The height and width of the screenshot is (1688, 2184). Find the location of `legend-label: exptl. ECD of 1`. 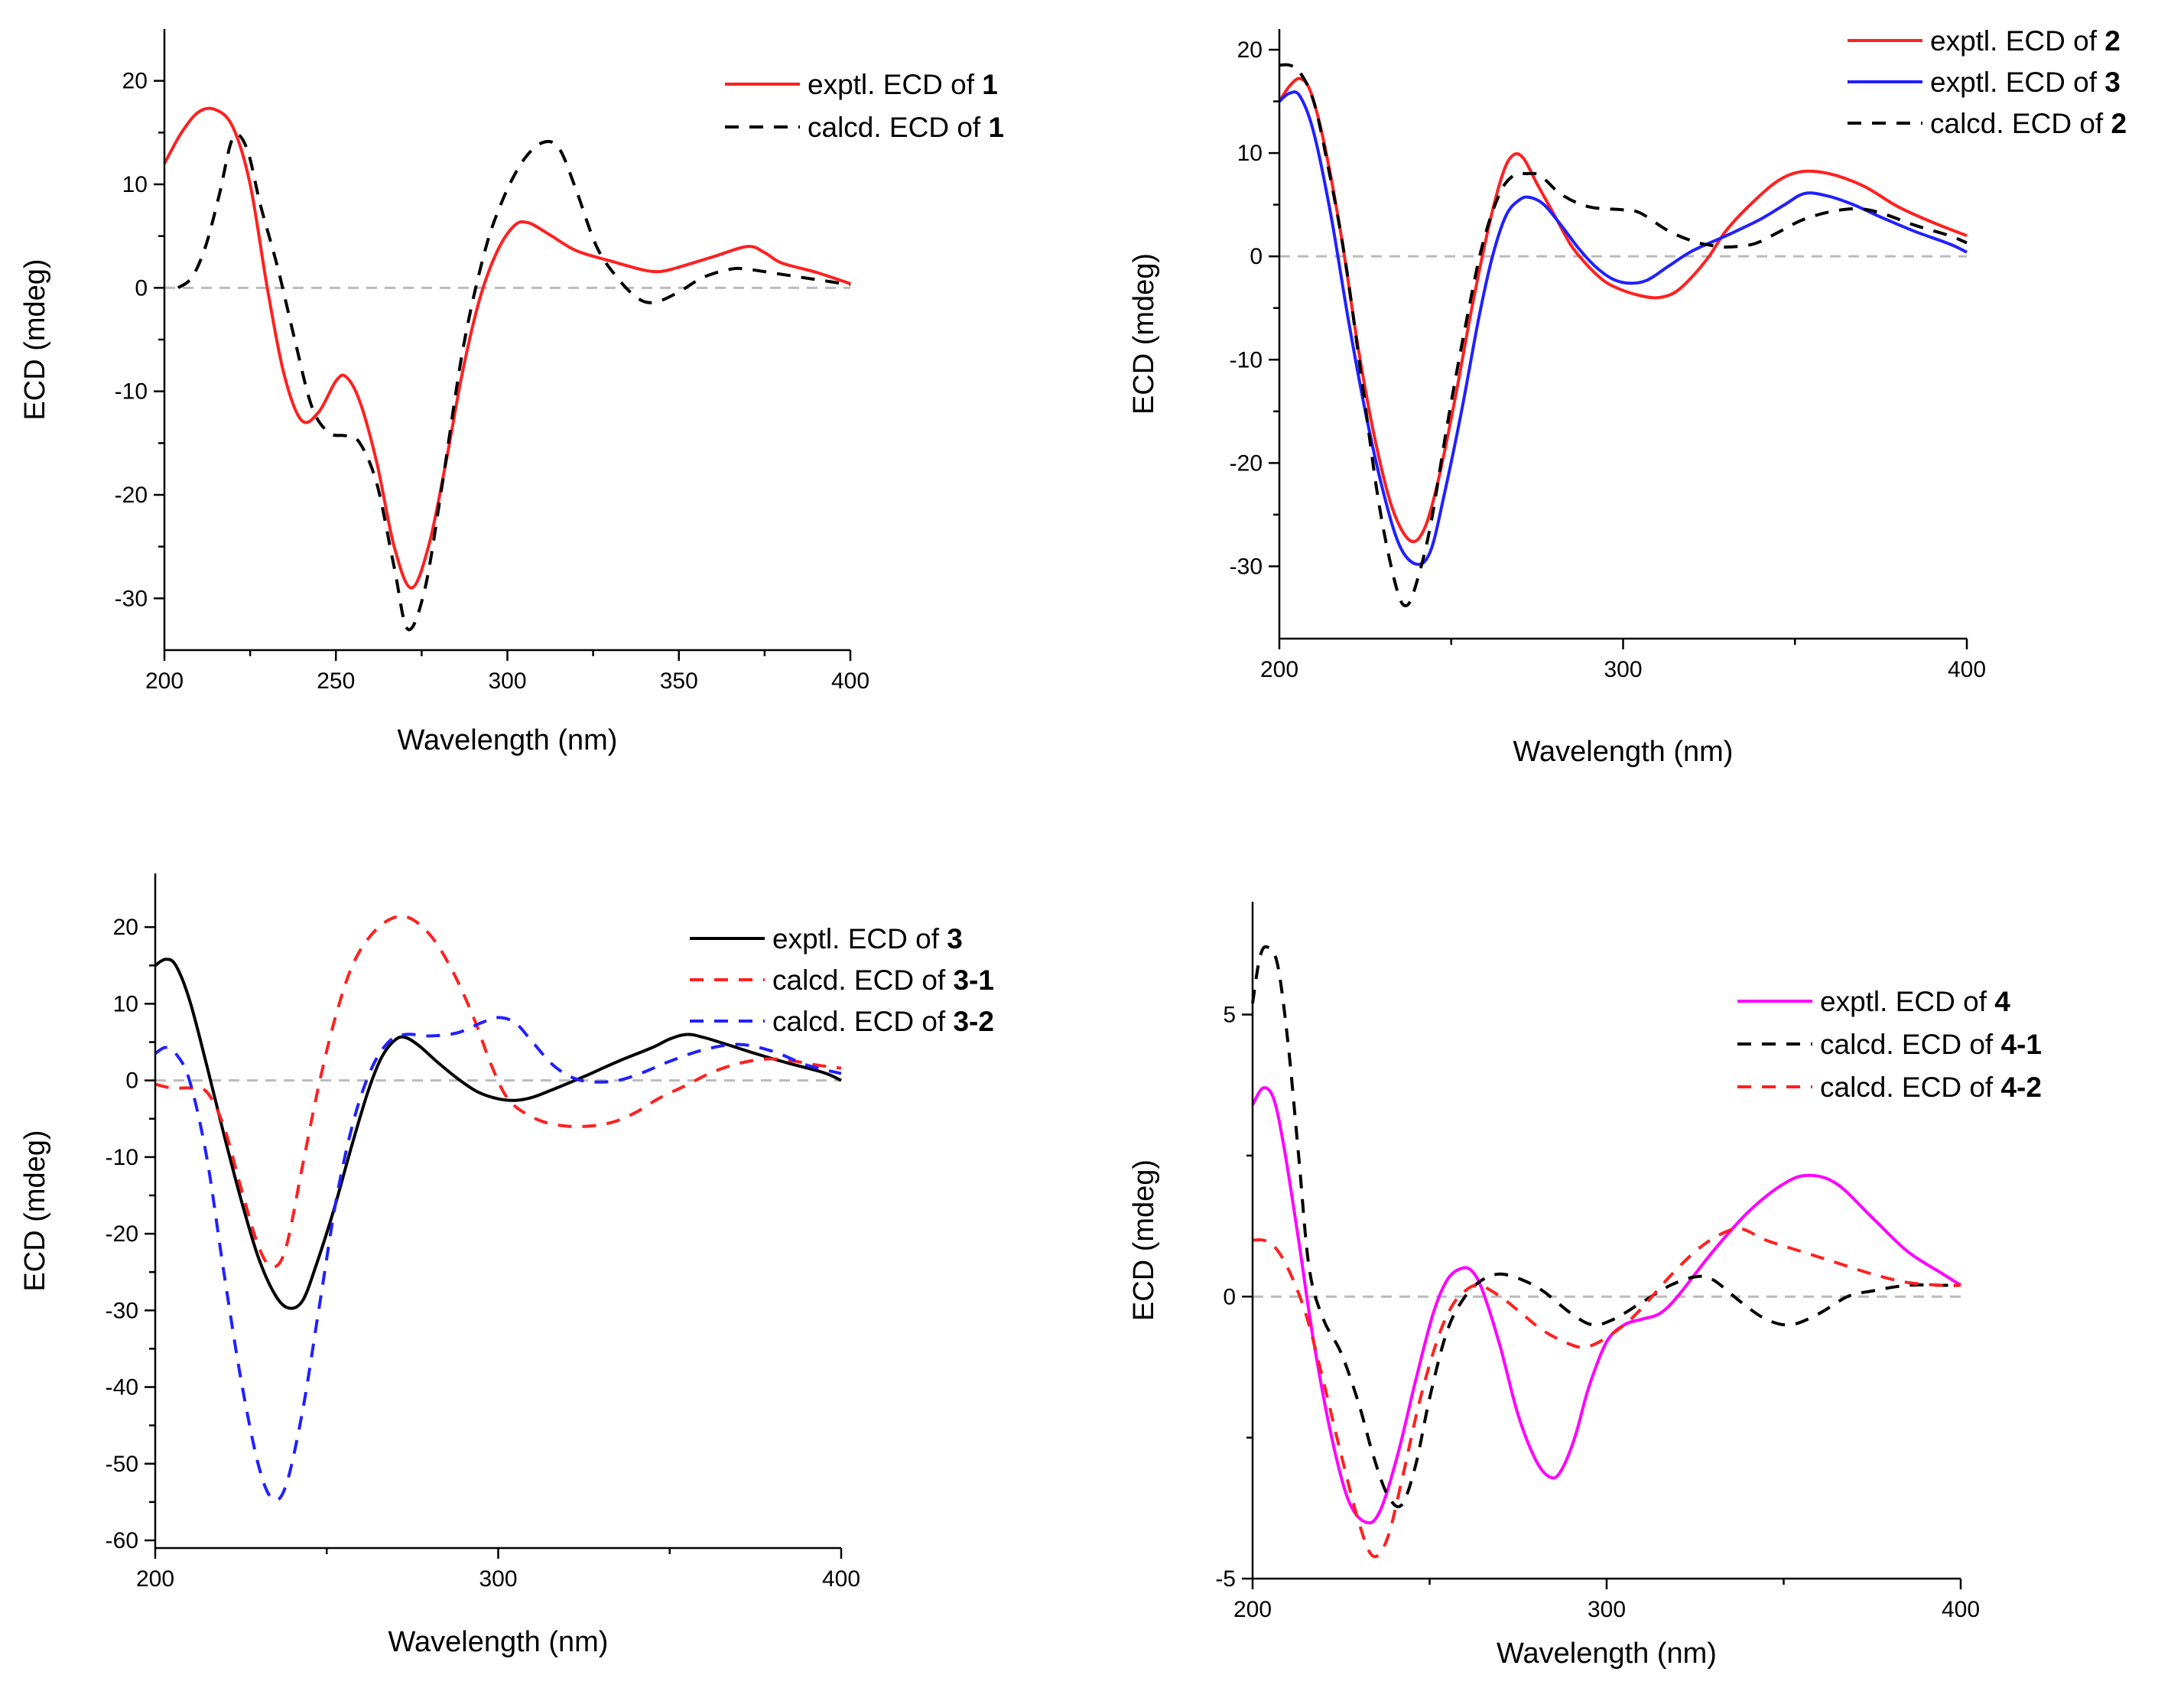

legend-label: exptl. ECD of 1 is located at coordinates (903, 84).